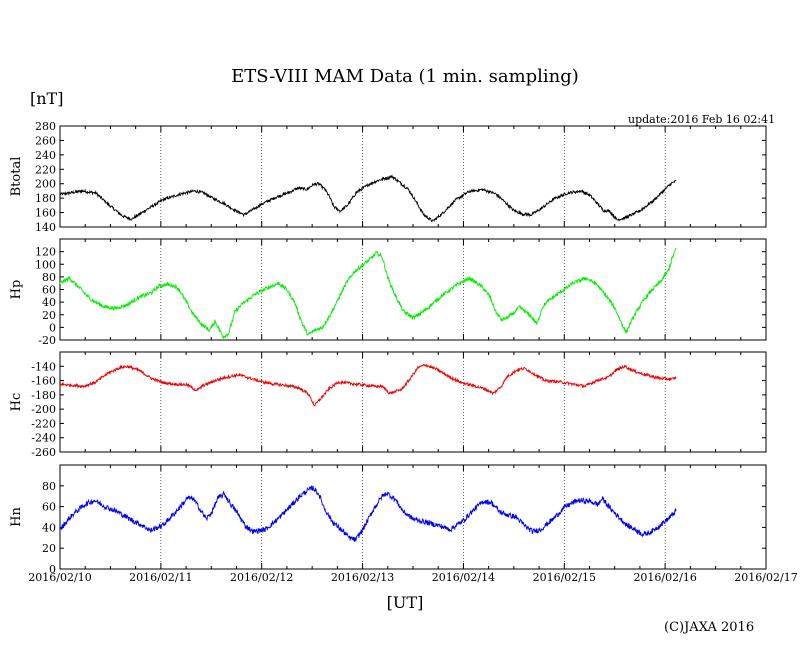 The width and height of the screenshot is (810, 655). What do you see at coordinates (47, 340) in the screenshot?
I see `y-tick-label: -20` at bounding box center [47, 340].